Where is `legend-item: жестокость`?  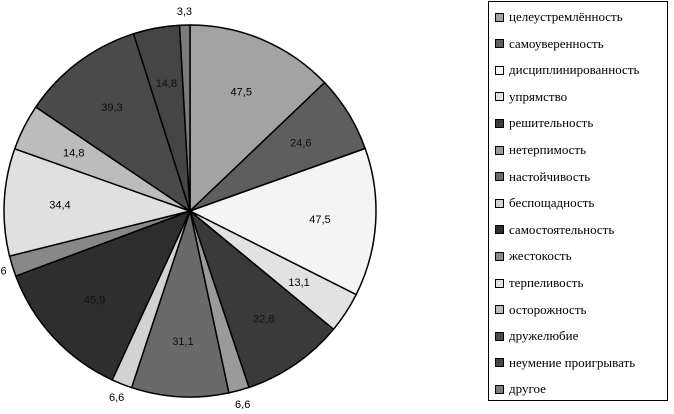
legend-item: жестокость is located at coordinates (533, 256).